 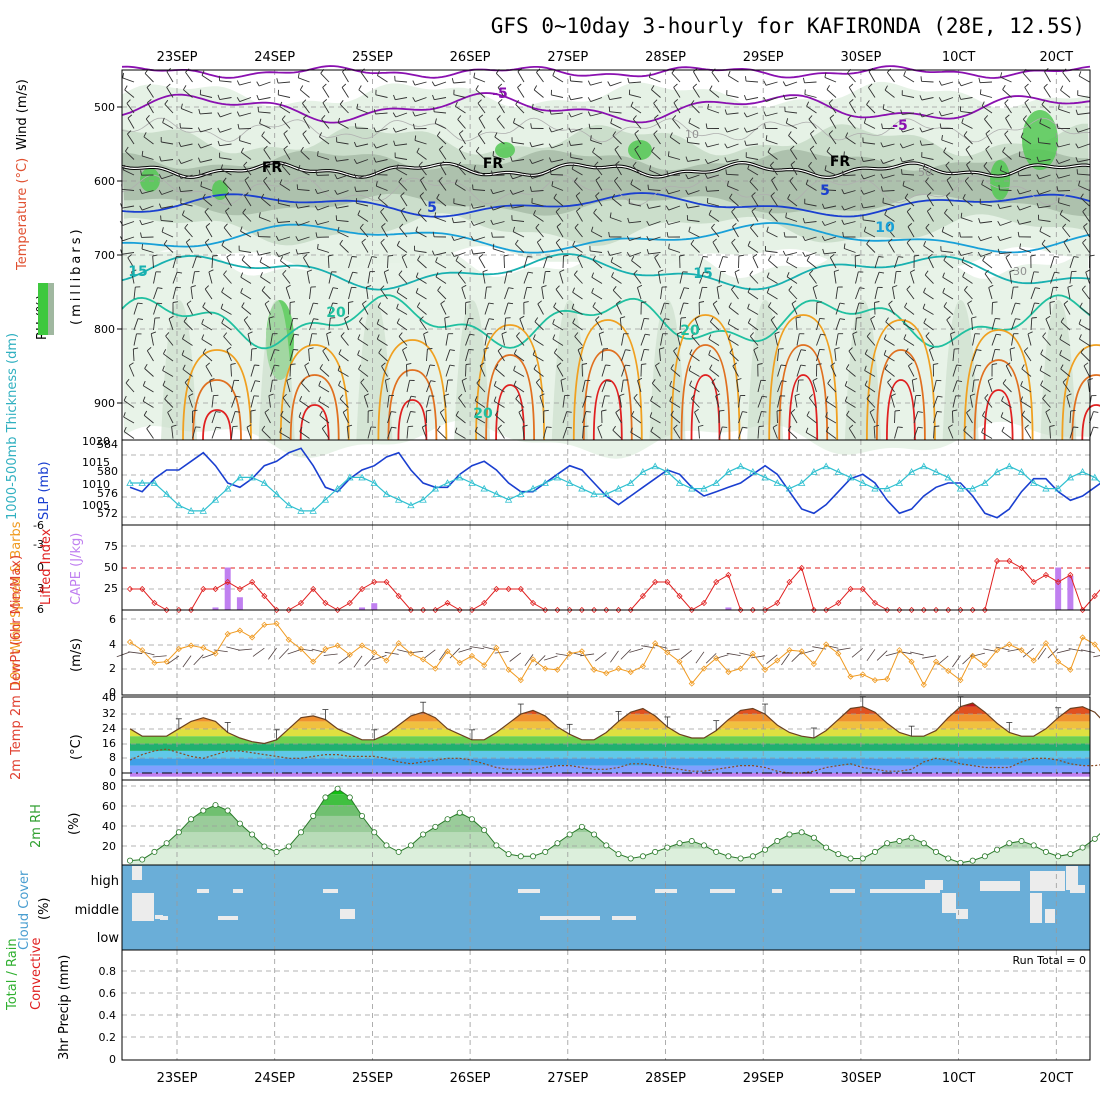 What do you see at coordinates (949, 903) in the screenshot?
I see `cloud-clear-cell` at bounding box center [949, 903].